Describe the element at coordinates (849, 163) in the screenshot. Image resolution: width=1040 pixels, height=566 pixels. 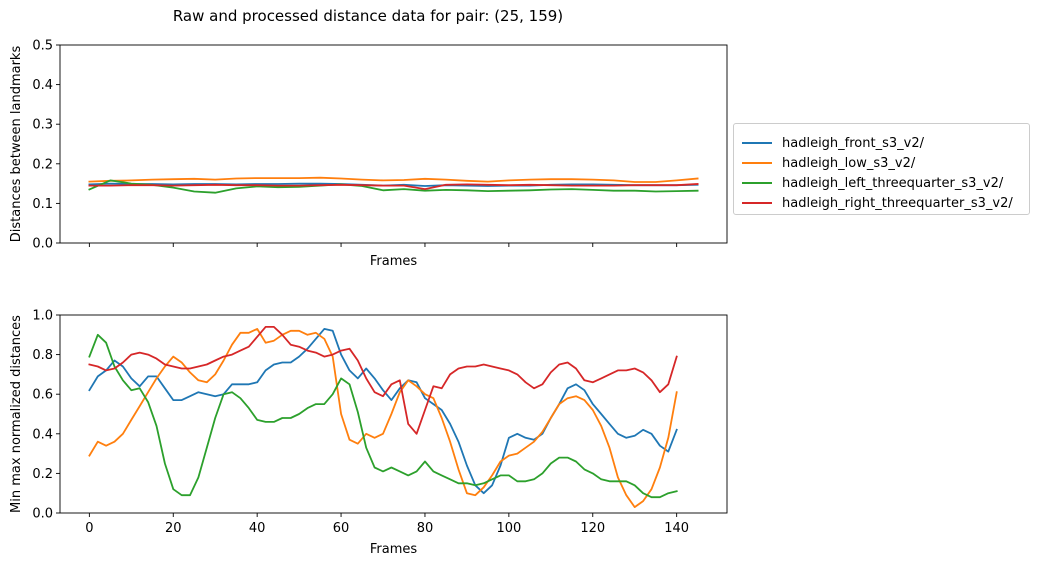
I see `legend-label-low: hadleigh_low_s3_v2/` at that location.